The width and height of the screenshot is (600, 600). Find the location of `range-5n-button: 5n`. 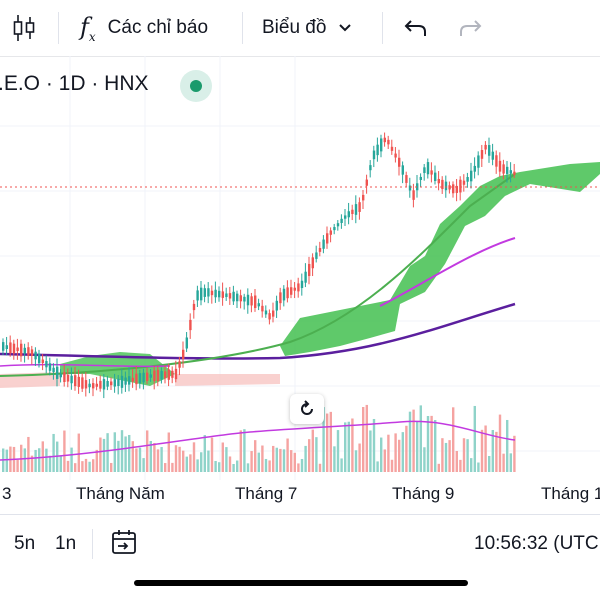

range-5n-button: 5n is located at coordinates (25, 543).